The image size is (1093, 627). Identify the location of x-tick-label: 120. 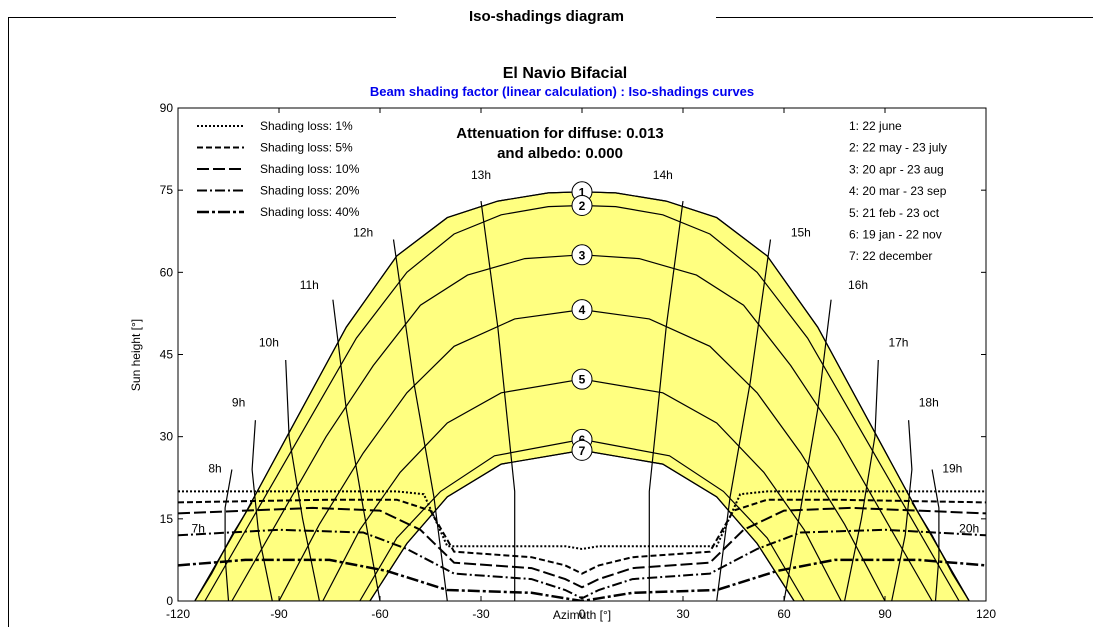
(986, 614).